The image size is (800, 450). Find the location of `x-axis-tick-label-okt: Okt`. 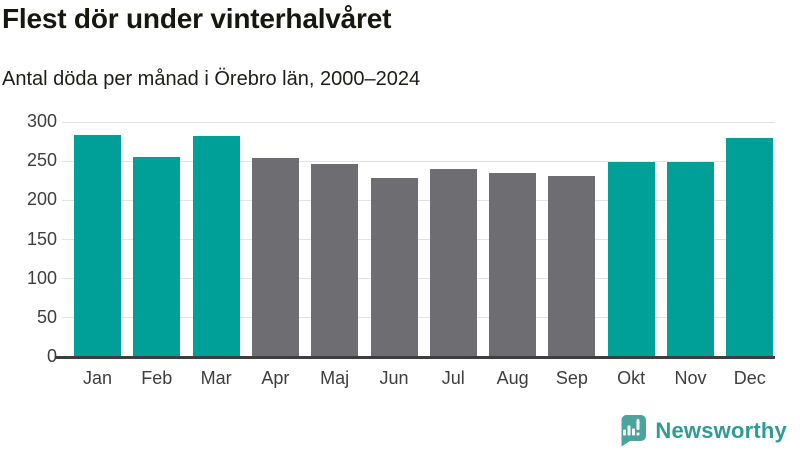

x-axis-tick-label-okt: Okt is located at coordinates (631, 378).